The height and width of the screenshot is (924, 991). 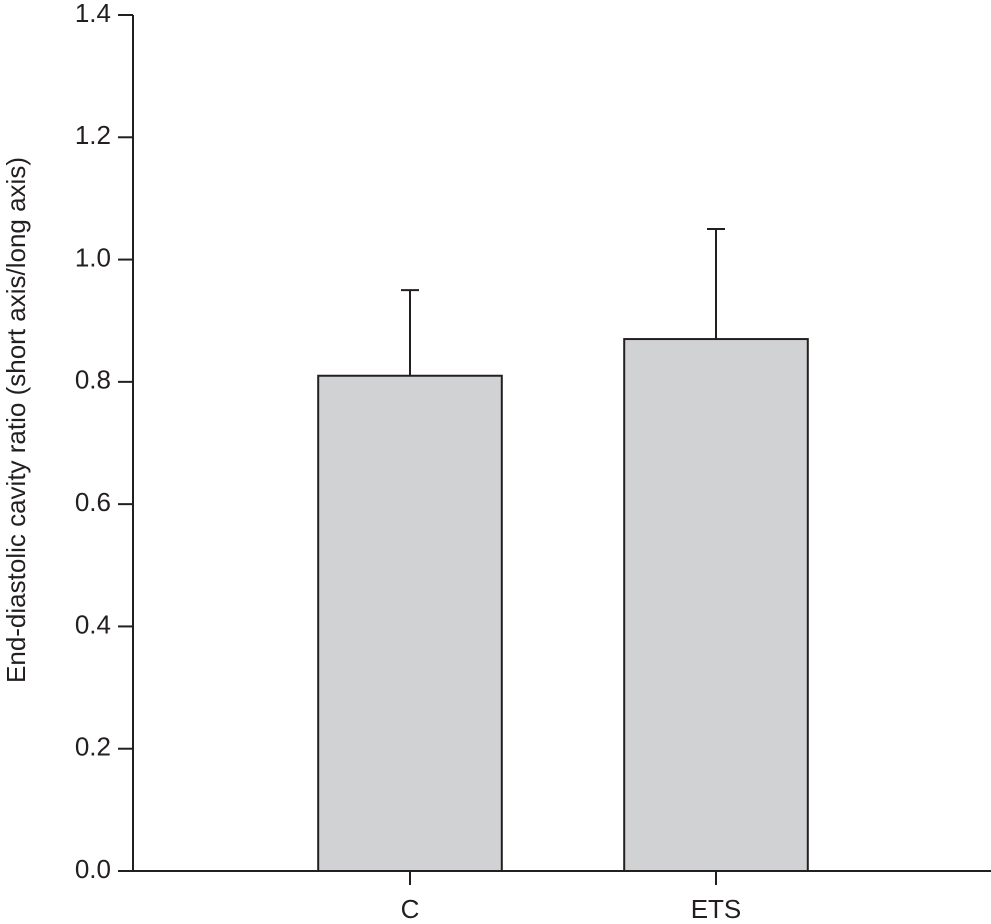 What do you see at coordinates (93, 380) in the screenshot?
I see `y-tick-label: 0.8` at bounding box center [93, 380].